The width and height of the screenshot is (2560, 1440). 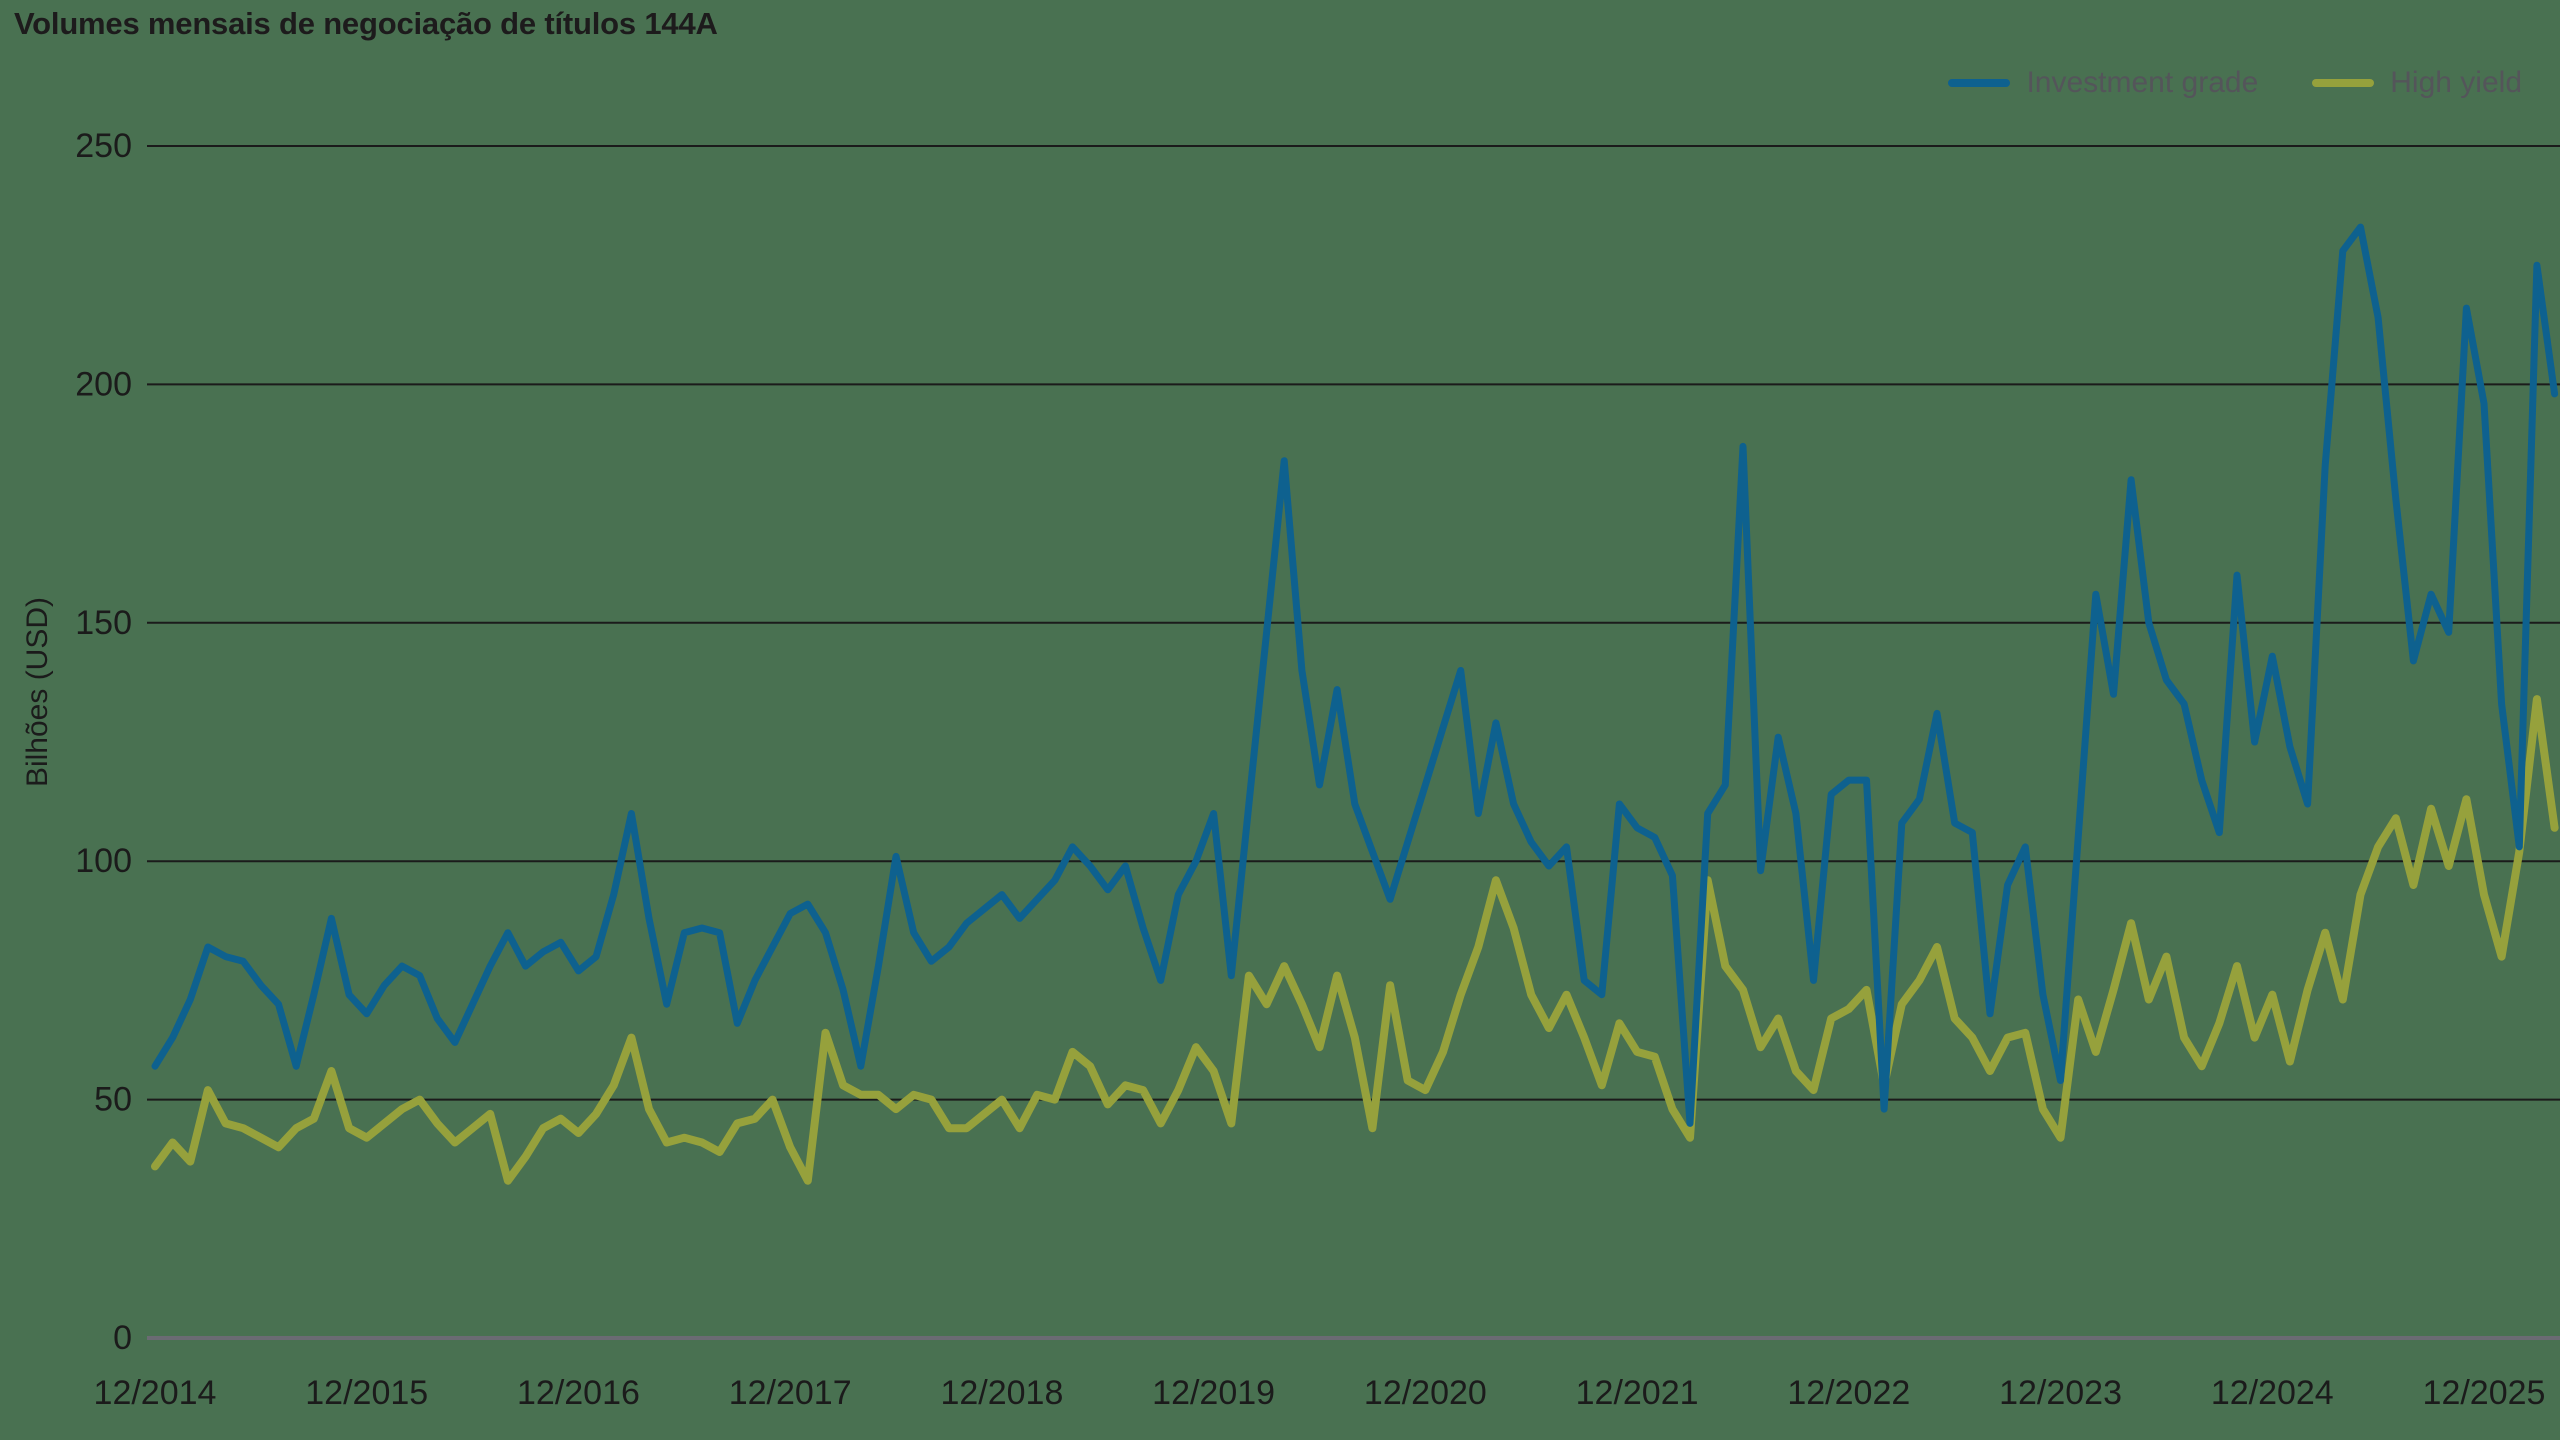 What do you see at coordinates (1213, 1393) in the screenshot?
I see `x-tick-label-12-2019: 12/2019` at bounding box center [1213, 1393].